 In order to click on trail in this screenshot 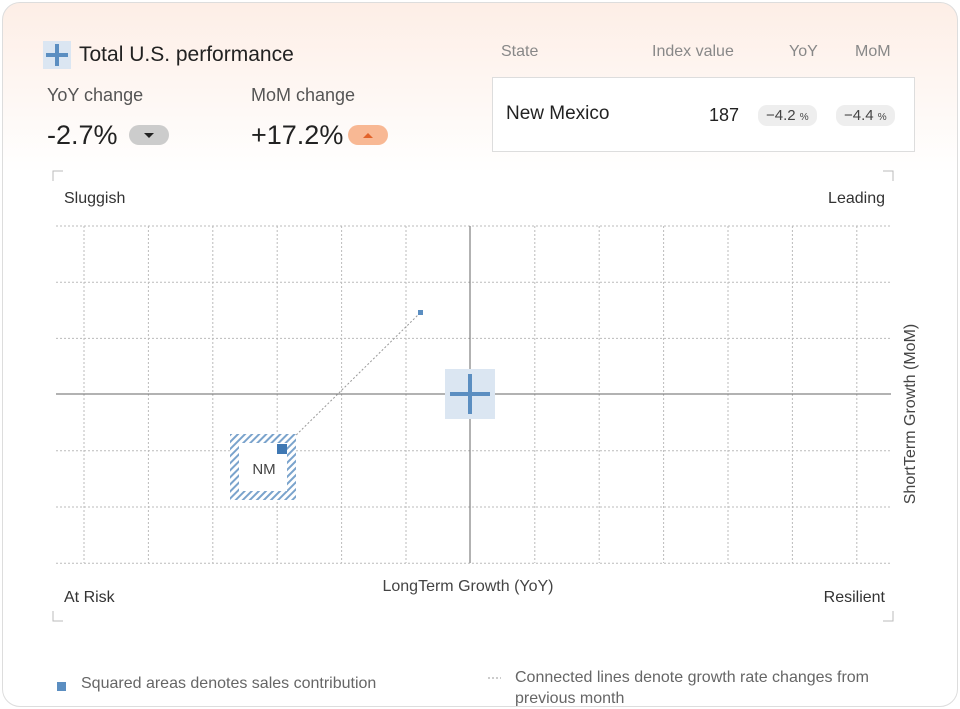, I will do `click(351, 381)`.